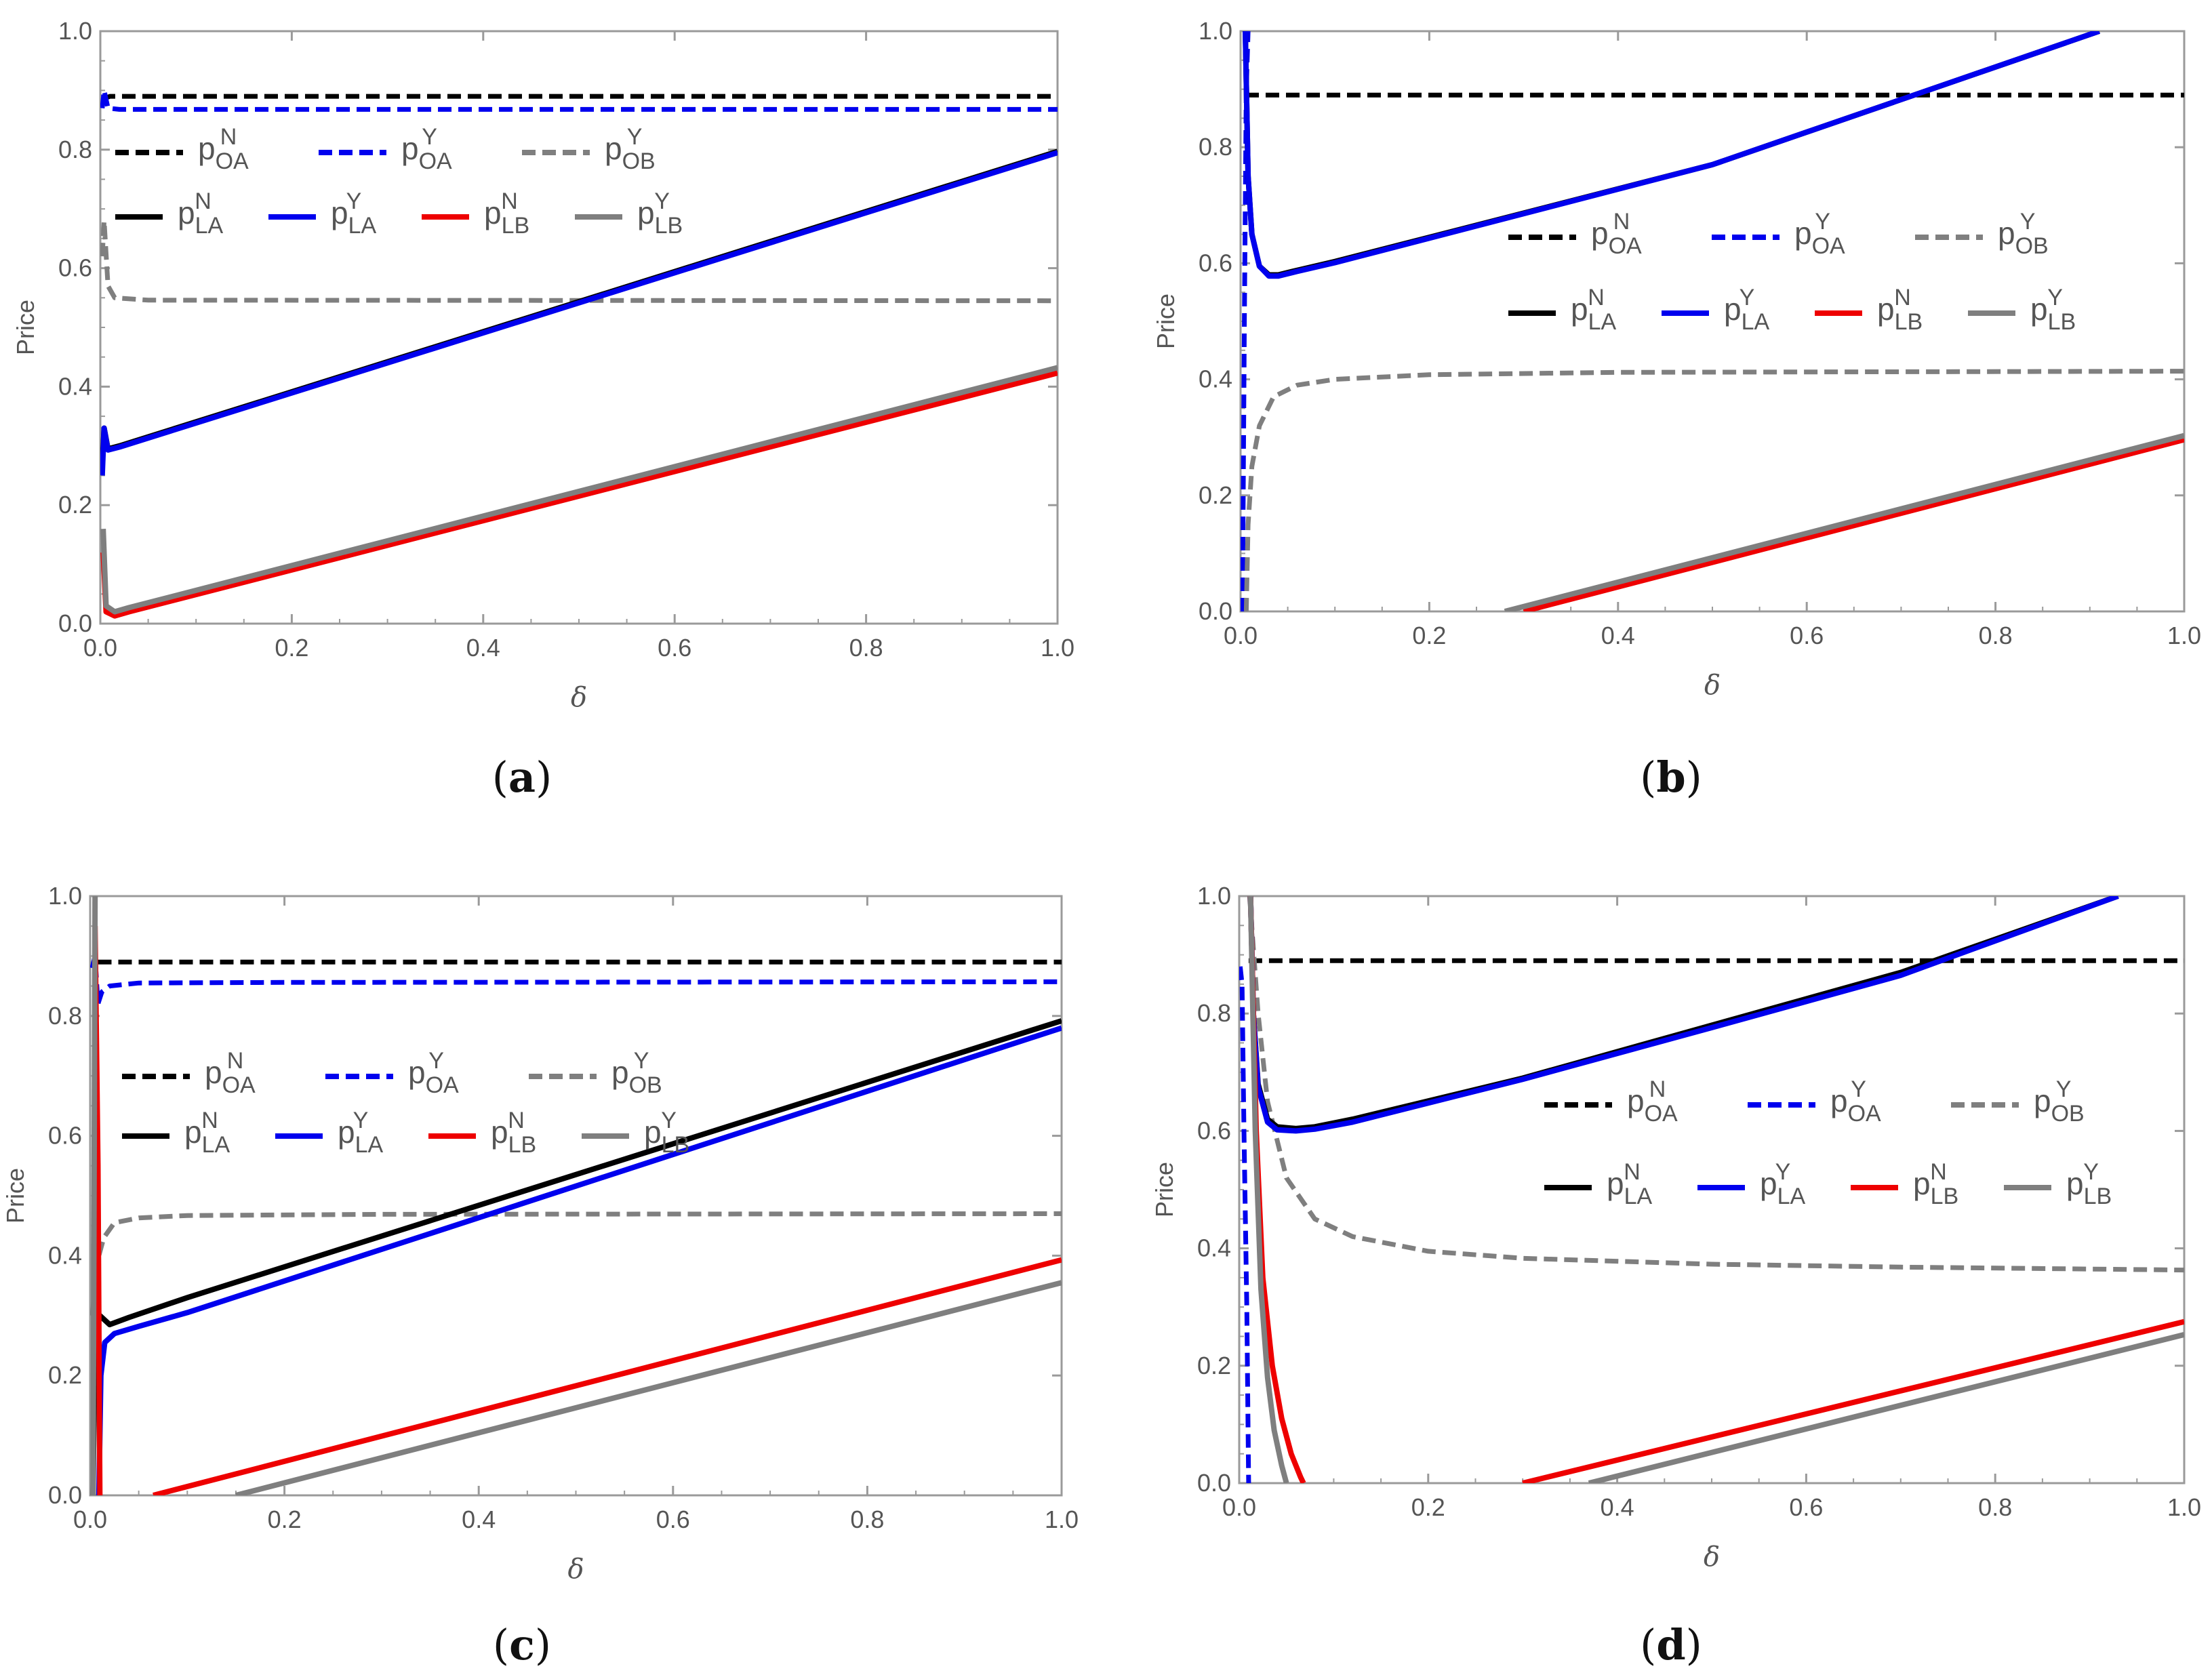 This screenshot has width=2212, height=1677. I want to click on panel-caption: (b), so click(1671, 777).